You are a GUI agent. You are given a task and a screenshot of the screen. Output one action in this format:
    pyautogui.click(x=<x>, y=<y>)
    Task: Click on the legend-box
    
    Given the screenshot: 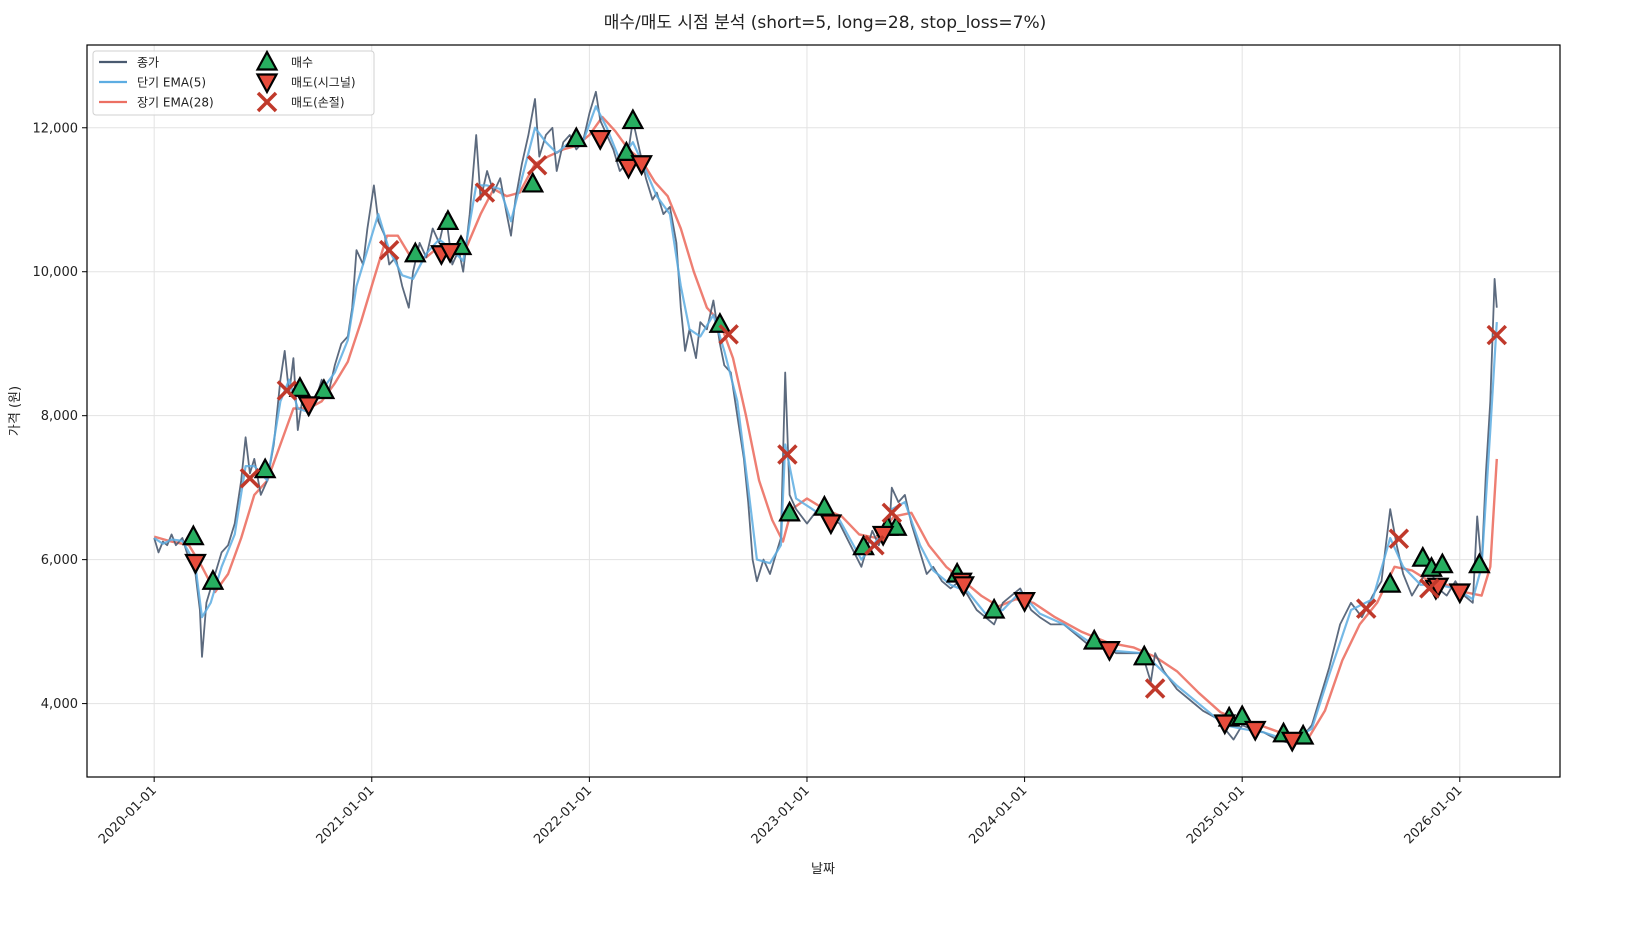 What is the action you would take?
    pyautogui.click(x=233, y=83)
    